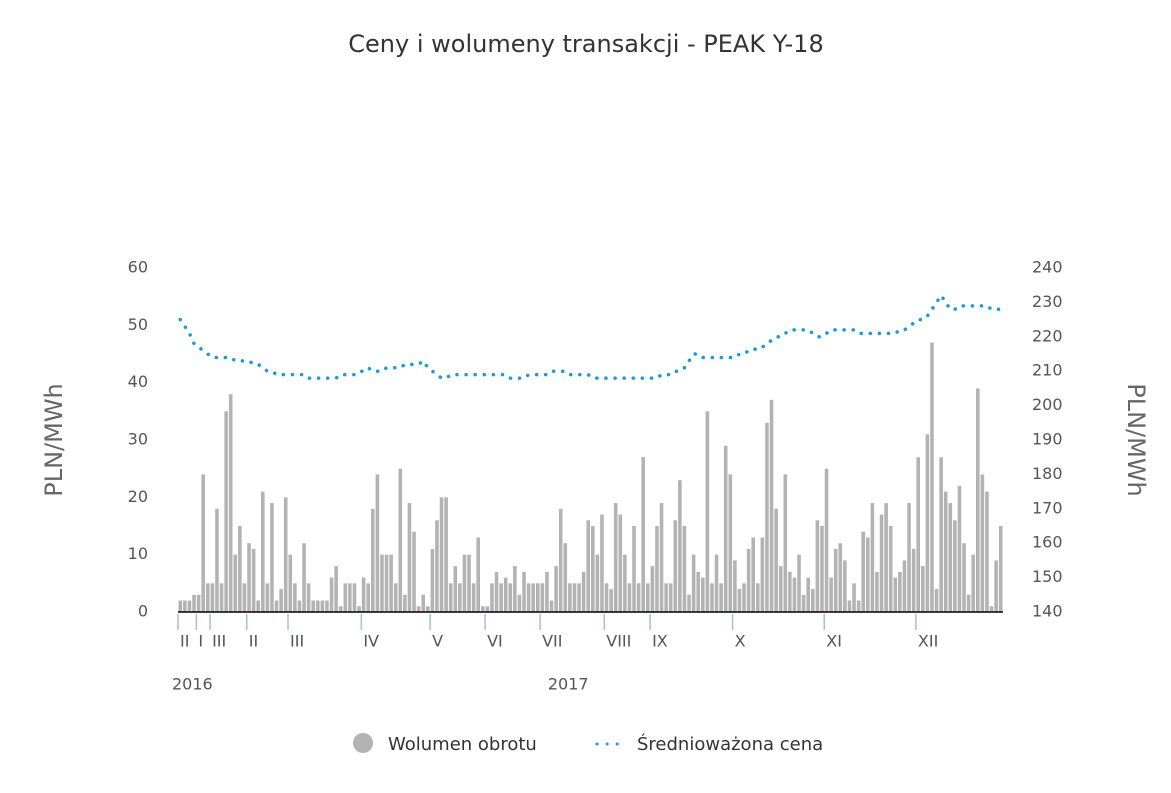  What do you see at coordinates (371, 641) in the screenshot?
I see `x-tick-label: IV` at bounding box center [371, 641].